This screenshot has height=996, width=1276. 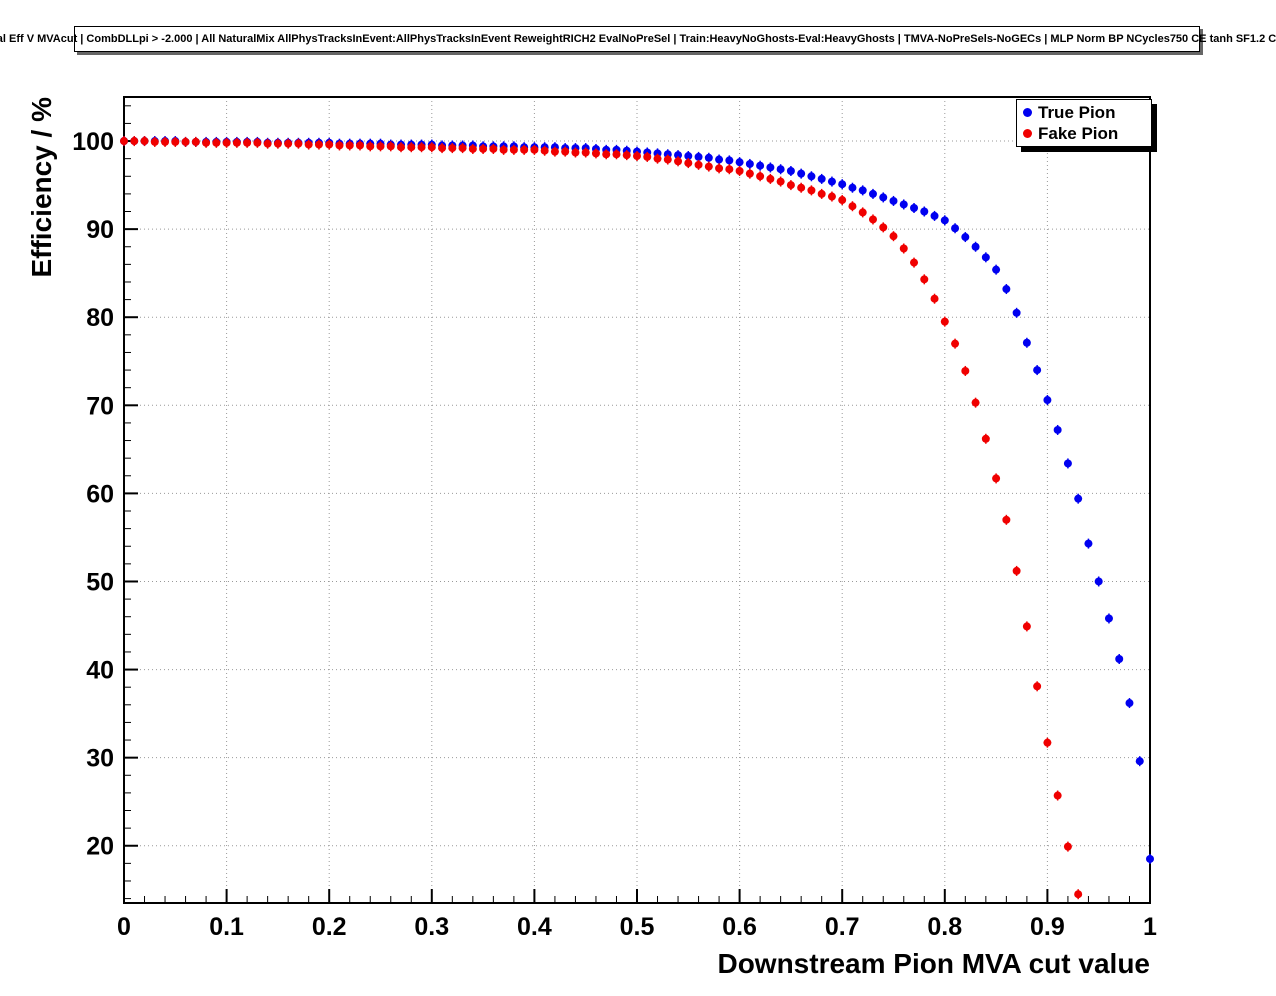 What do you see at coordinates (100, 230) in the screenshot?
I see `svg-text: 90` at bounding box center [100, 230].